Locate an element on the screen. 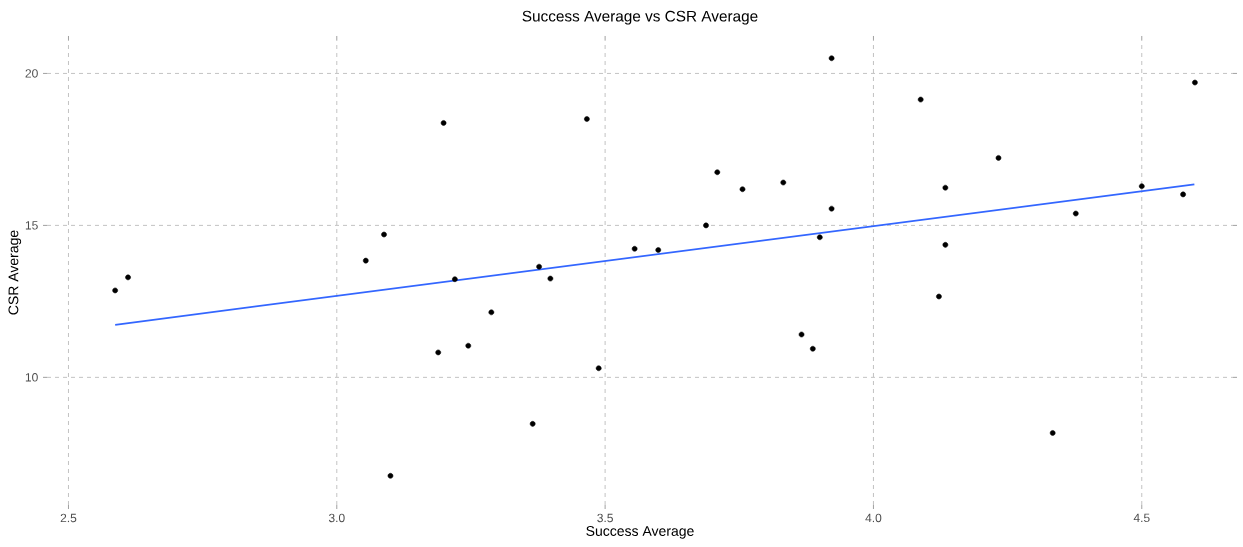 This screenshot has height=547, width=1243. x-tick-label: 2.5 is located at coordinates (68, 518).